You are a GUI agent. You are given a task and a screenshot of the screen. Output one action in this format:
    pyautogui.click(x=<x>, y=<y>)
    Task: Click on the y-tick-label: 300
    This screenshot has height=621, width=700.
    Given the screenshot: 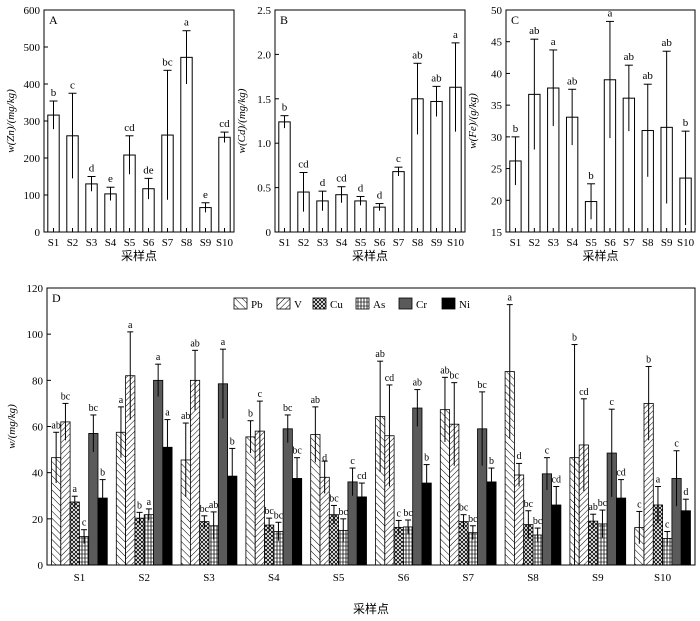 What is the action you would take?
    pyautogui.click(x=32, y=122)
    